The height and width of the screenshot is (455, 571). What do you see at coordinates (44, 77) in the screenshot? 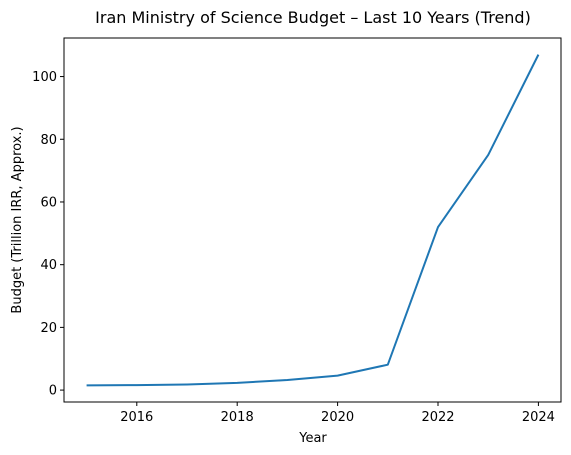
I see `y-tick-label: 100` at bounding box center [44, 77].